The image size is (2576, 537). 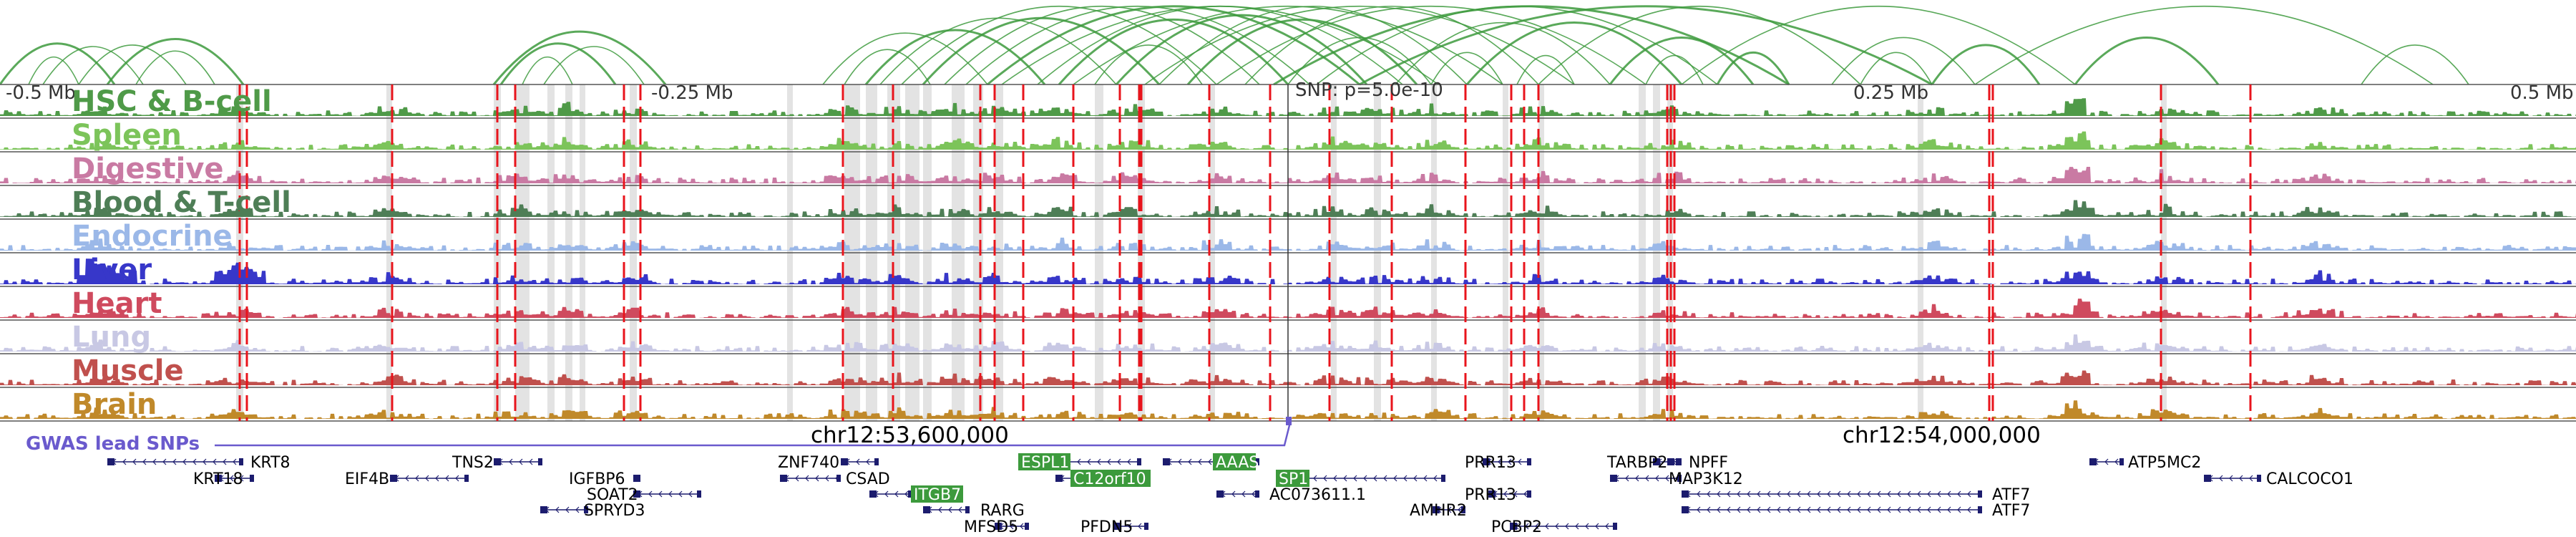 I want to click on gene-label: SPRYD3, so click(x=614, y=511).